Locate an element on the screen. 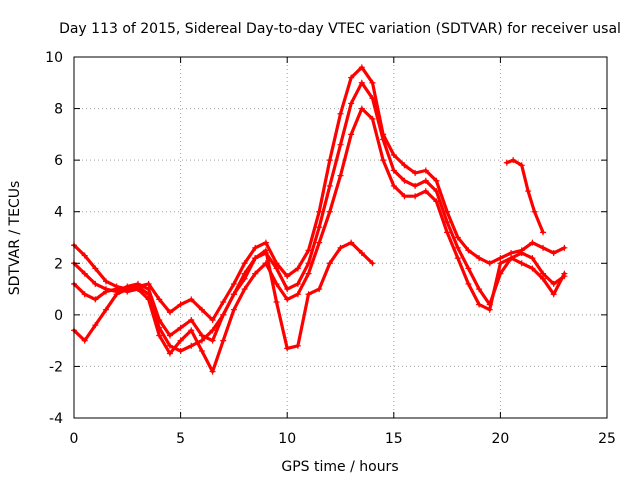  x-tick-label: 25 is located at coordinates (607, 439).